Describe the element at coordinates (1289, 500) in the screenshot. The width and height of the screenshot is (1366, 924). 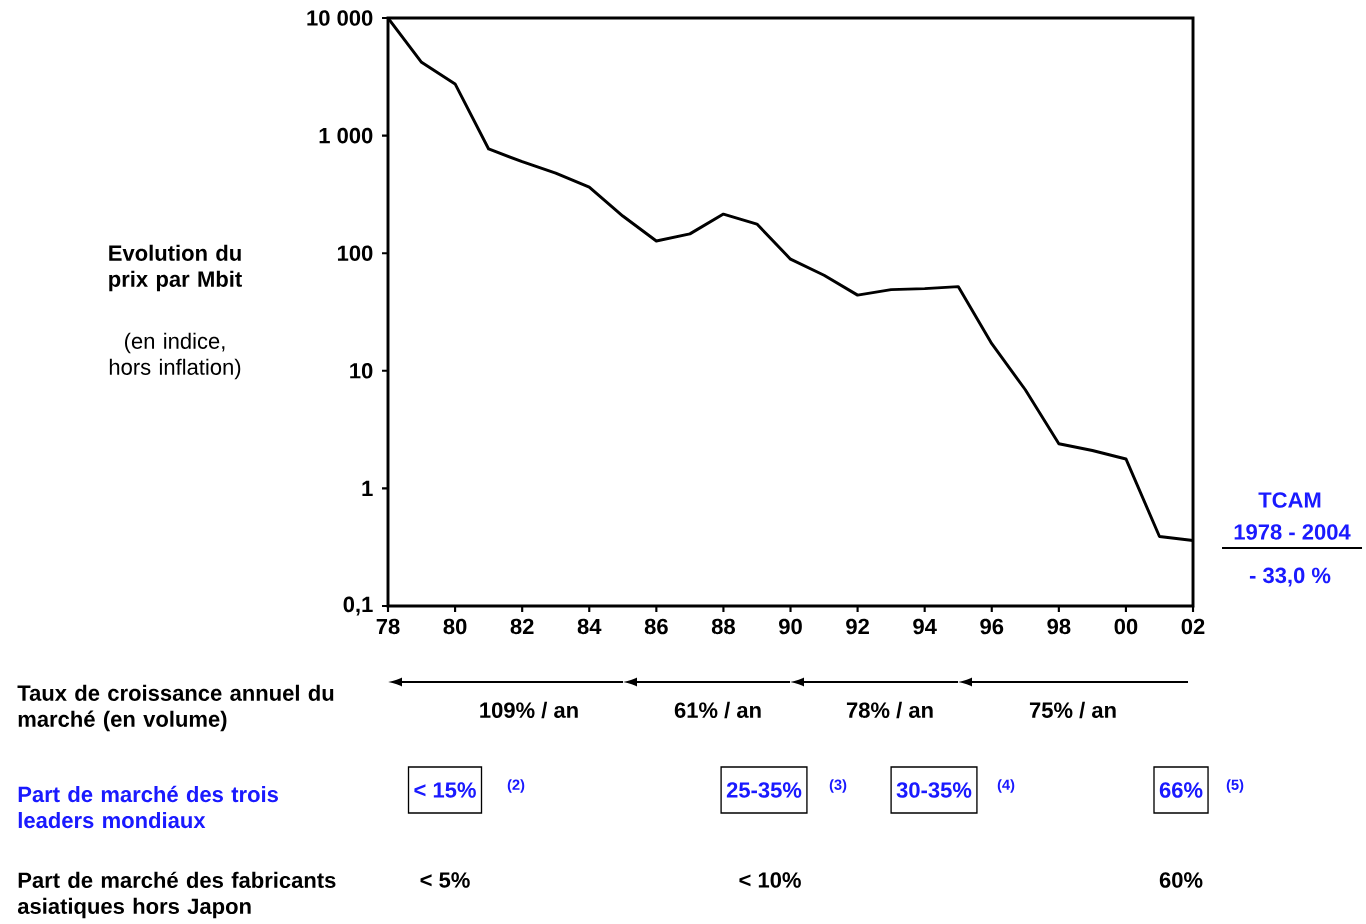
I see `text: TCAM` at that location.